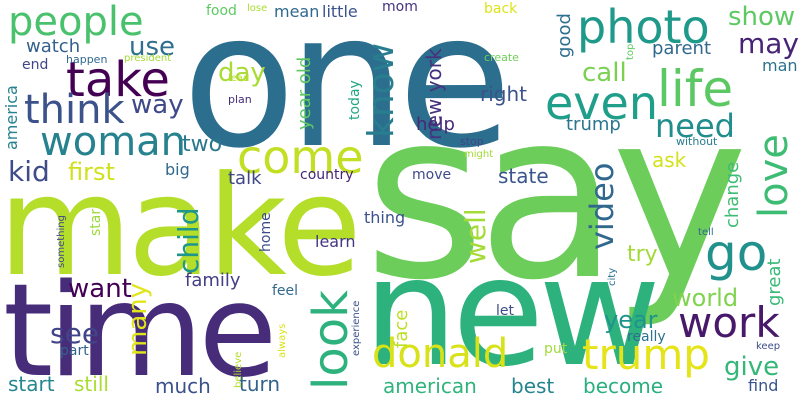 This screenshot has width=800, height=400. What do you see at coordinates (642, 254) in the screenshot?
I see `word-try: try` at bounding box center [642, 254].